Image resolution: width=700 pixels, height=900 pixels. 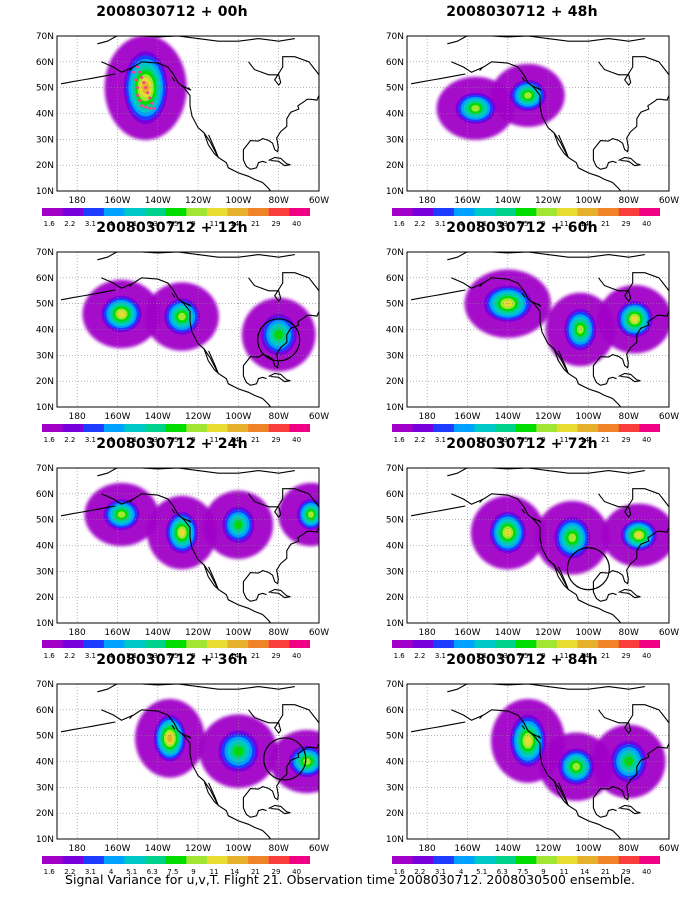 I want to click on colorbar-label: 9, so click(x=543, y=224).